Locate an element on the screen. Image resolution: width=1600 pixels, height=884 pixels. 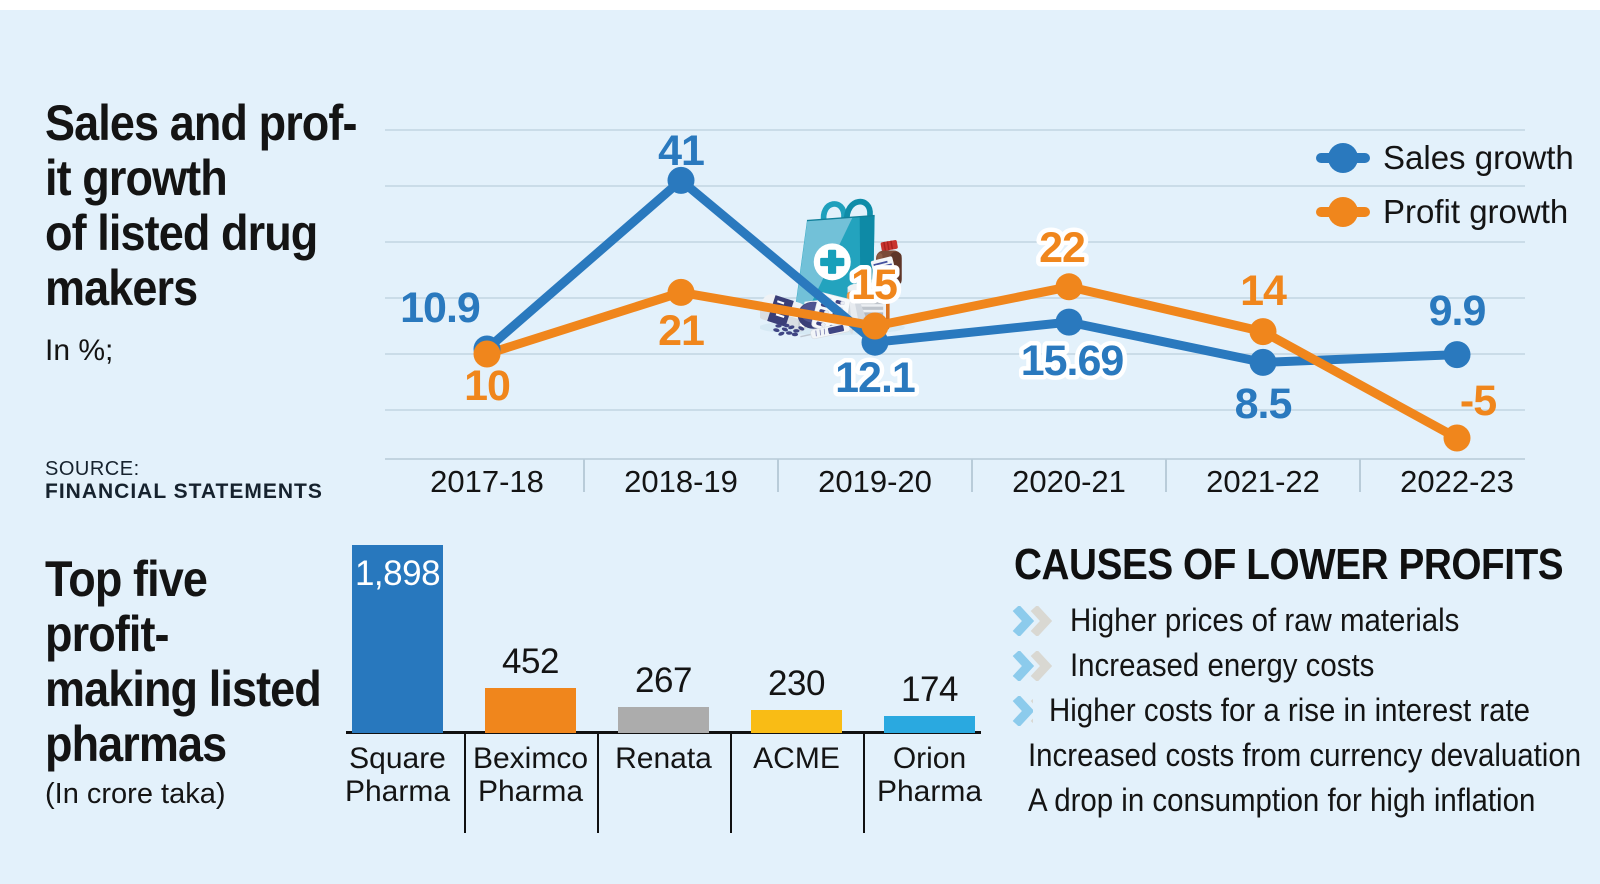
source-label: SOURCE: is located at coordinates (92, 469).